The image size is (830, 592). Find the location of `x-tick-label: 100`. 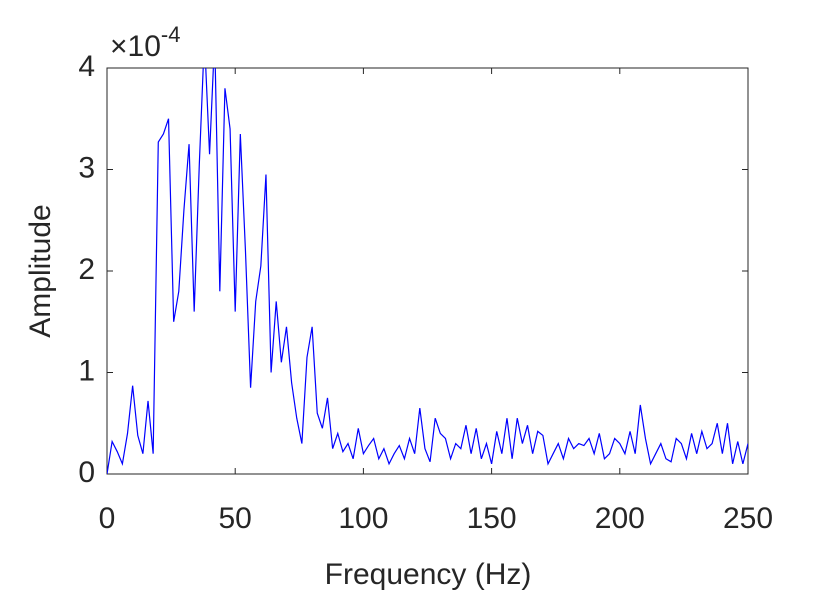

x-tick-label: 100 is located at coordinates (363, 518).